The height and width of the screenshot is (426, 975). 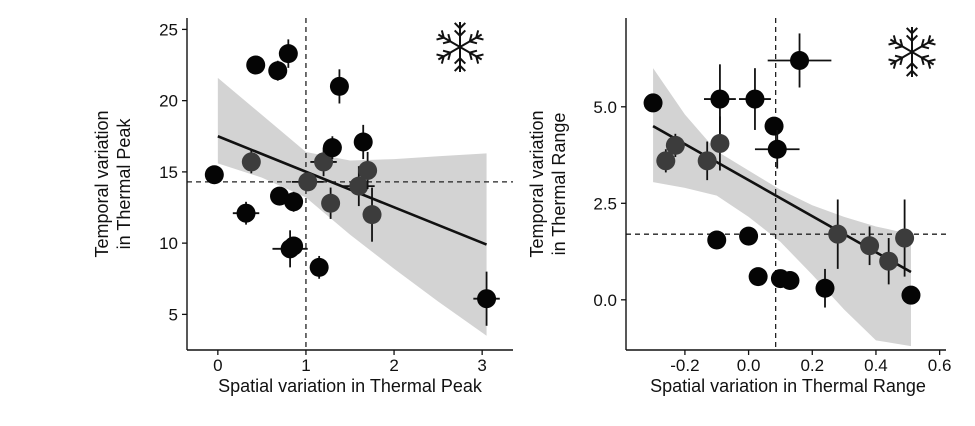 I want to click on y-tick-labels: 5 10 15 20 25, so click(x=173, y=172).